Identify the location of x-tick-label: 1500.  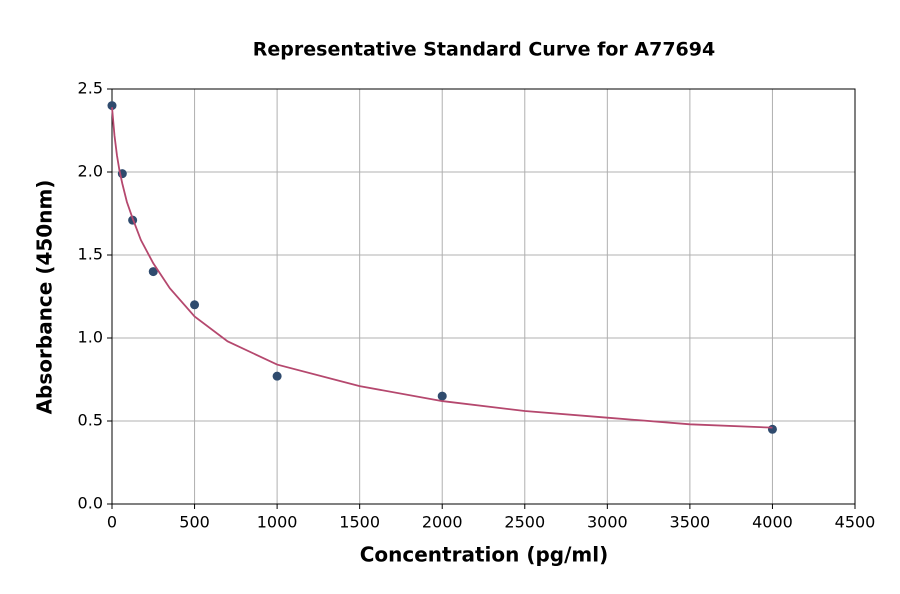
(359, 522).